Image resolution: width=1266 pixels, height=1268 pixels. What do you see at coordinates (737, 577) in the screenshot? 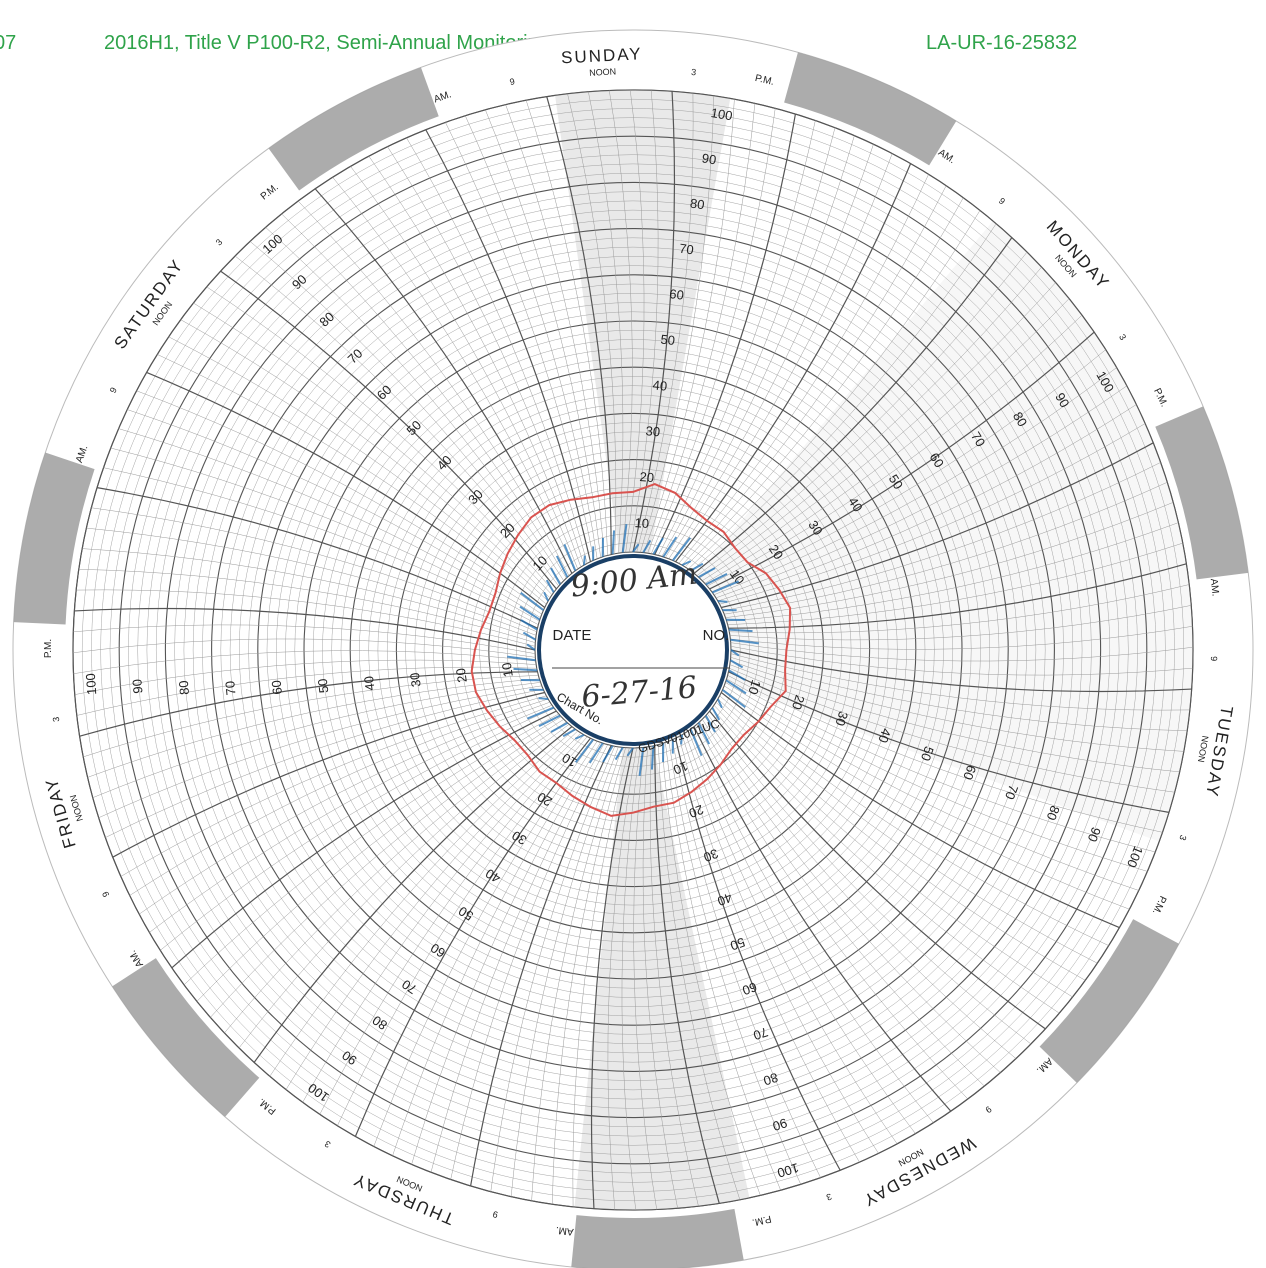
I see `scale-label: 10` at bounding box center [737, 577].